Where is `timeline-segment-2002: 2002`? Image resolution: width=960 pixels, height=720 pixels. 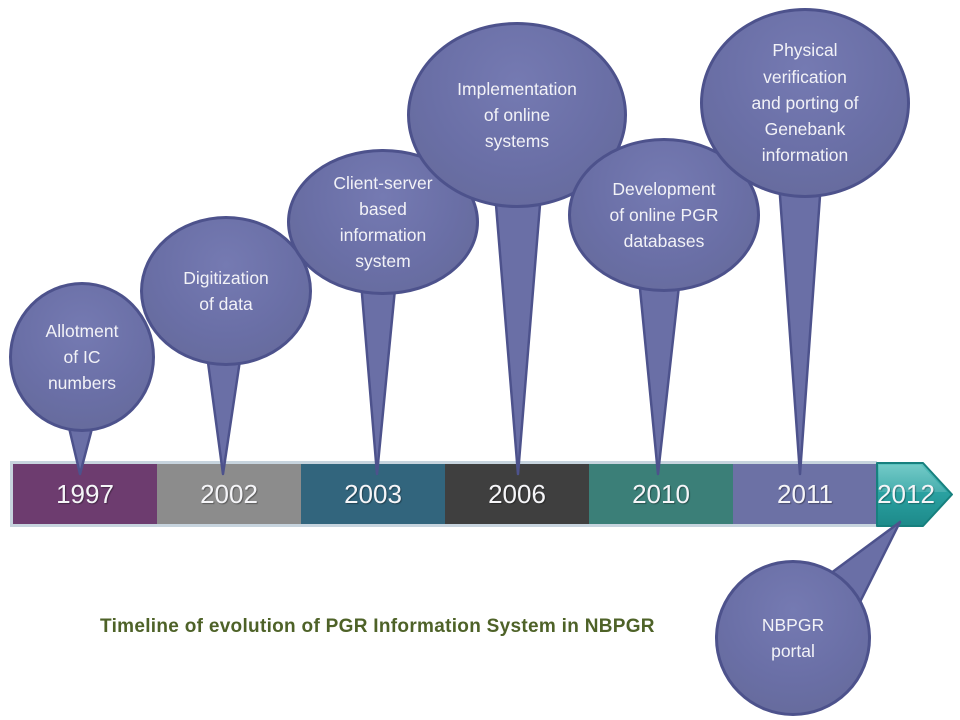 timeline-segment-2002: 2002 is located at coordinates (229, 494).